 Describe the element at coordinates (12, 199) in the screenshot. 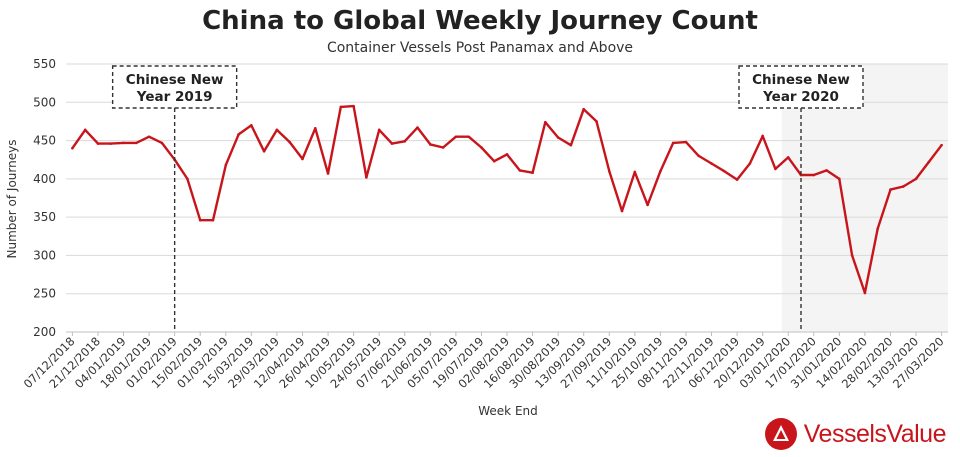

I see `y-axis-label: Number of Journeys` at that location.